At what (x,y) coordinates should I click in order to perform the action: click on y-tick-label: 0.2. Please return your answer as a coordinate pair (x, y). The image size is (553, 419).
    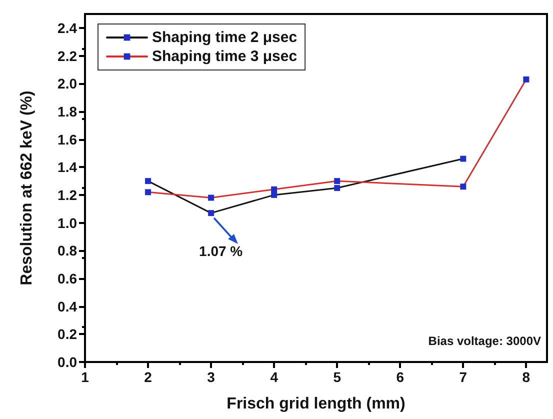
    Looking at the image, I should click on (68, 334).